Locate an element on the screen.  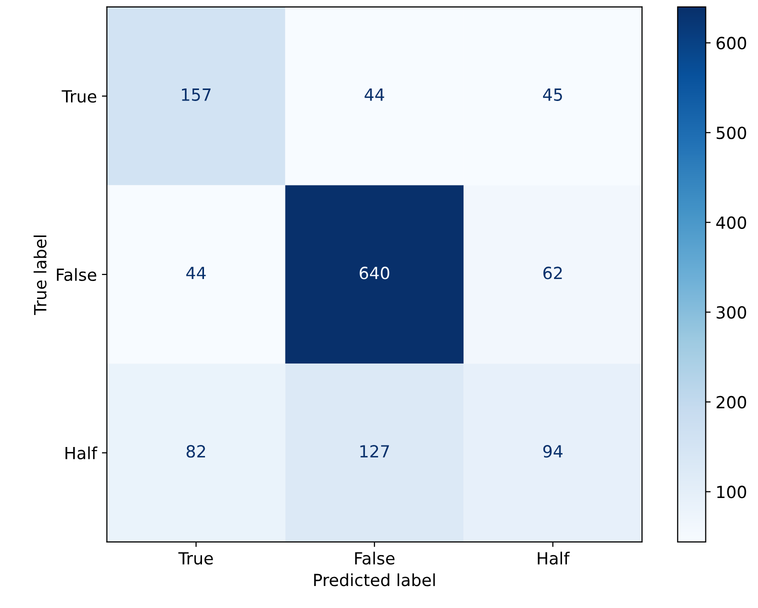
y-axis-title: True label is located at coordinates (40, 275).